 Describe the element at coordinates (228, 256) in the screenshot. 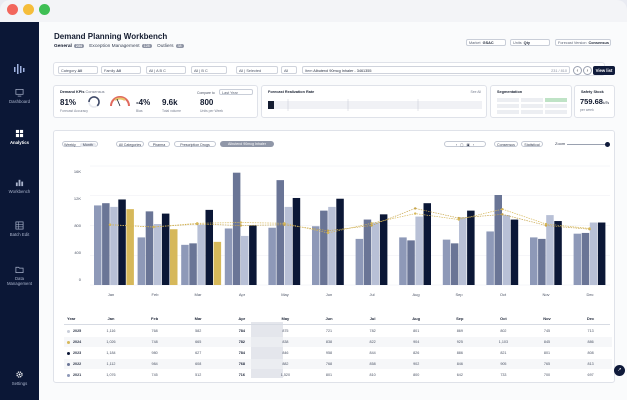

I see `bar-2021-apr` at that location.